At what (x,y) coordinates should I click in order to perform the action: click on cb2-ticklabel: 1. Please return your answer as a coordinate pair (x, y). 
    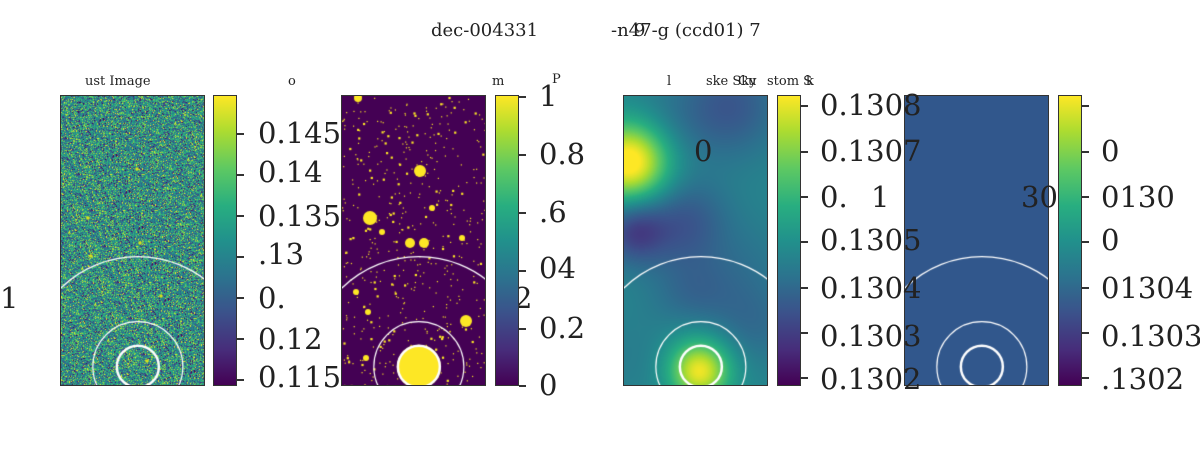
    Looking at the image, I should click on (548, 96).